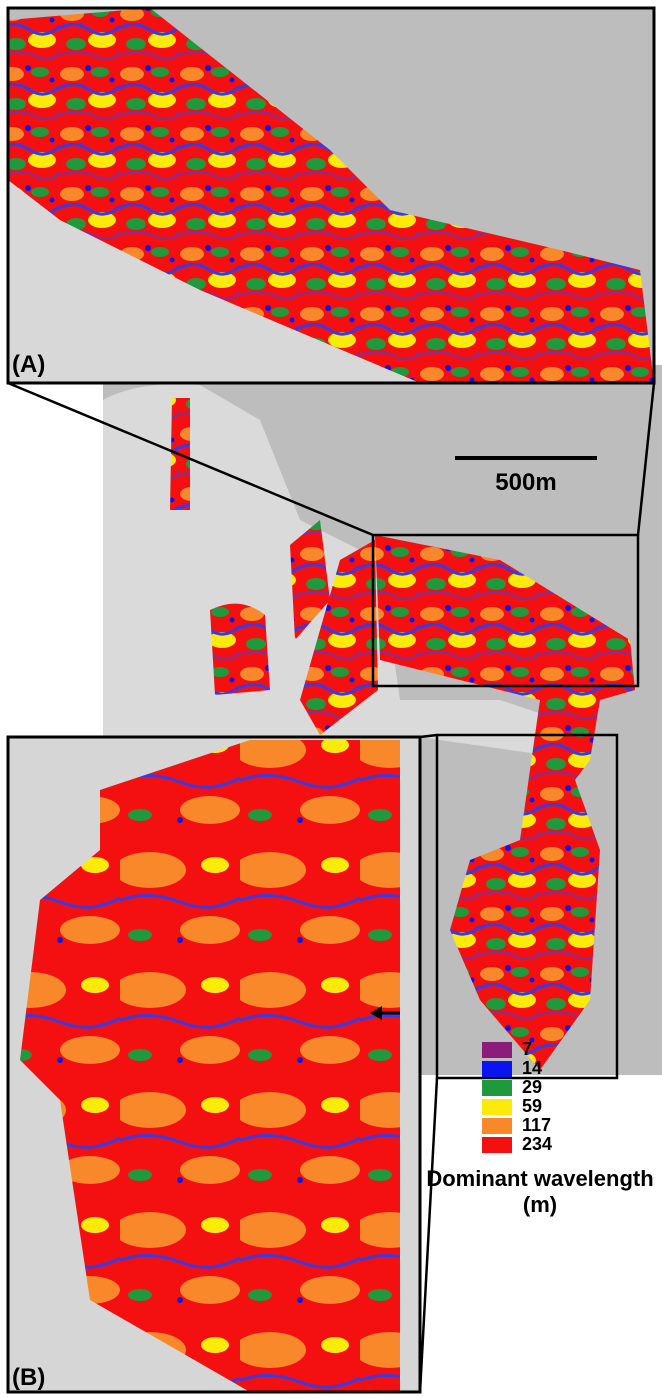 The height and width of the screenshot is (1398, 662). I want to click on legend-items: 7 14 29 59 117 234, so click(540, 1096).